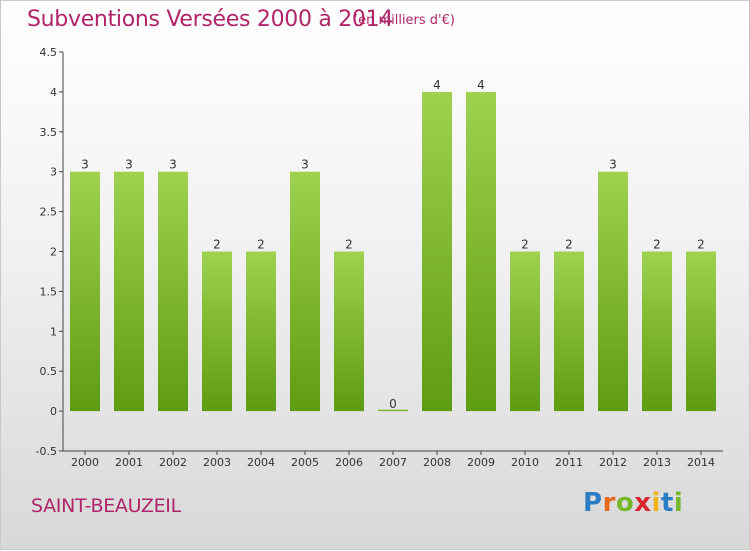  I want to click on x-tick-label: 2000, so click(85, 462).